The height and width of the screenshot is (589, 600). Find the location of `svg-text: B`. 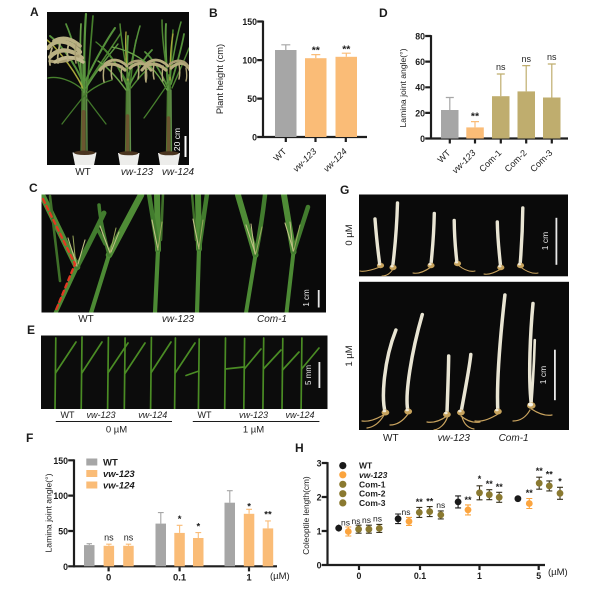

svg-text: B is located at coordinates (213, 13).